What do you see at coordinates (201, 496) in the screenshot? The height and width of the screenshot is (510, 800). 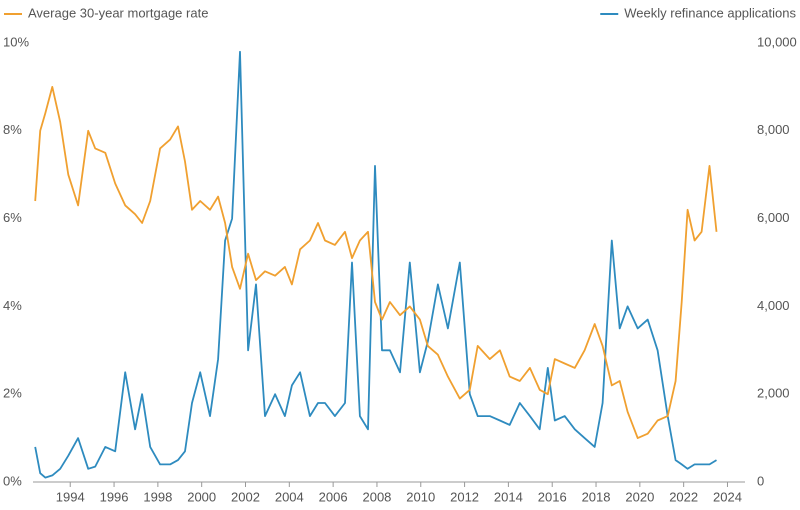 I see `x-tick-label: 2000` at bounding box center [201, 496].